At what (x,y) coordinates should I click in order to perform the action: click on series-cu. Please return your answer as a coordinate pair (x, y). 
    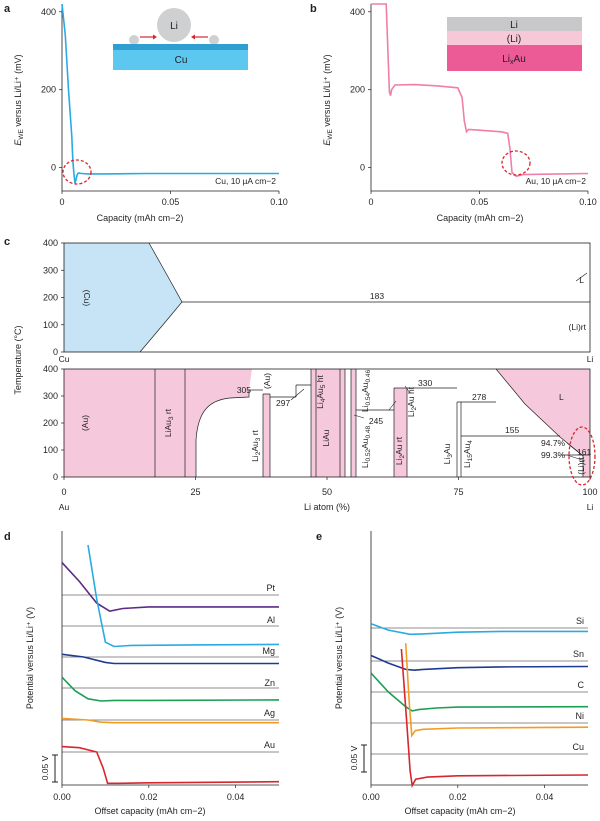
    Looking at the image, I should click on (494, 718).